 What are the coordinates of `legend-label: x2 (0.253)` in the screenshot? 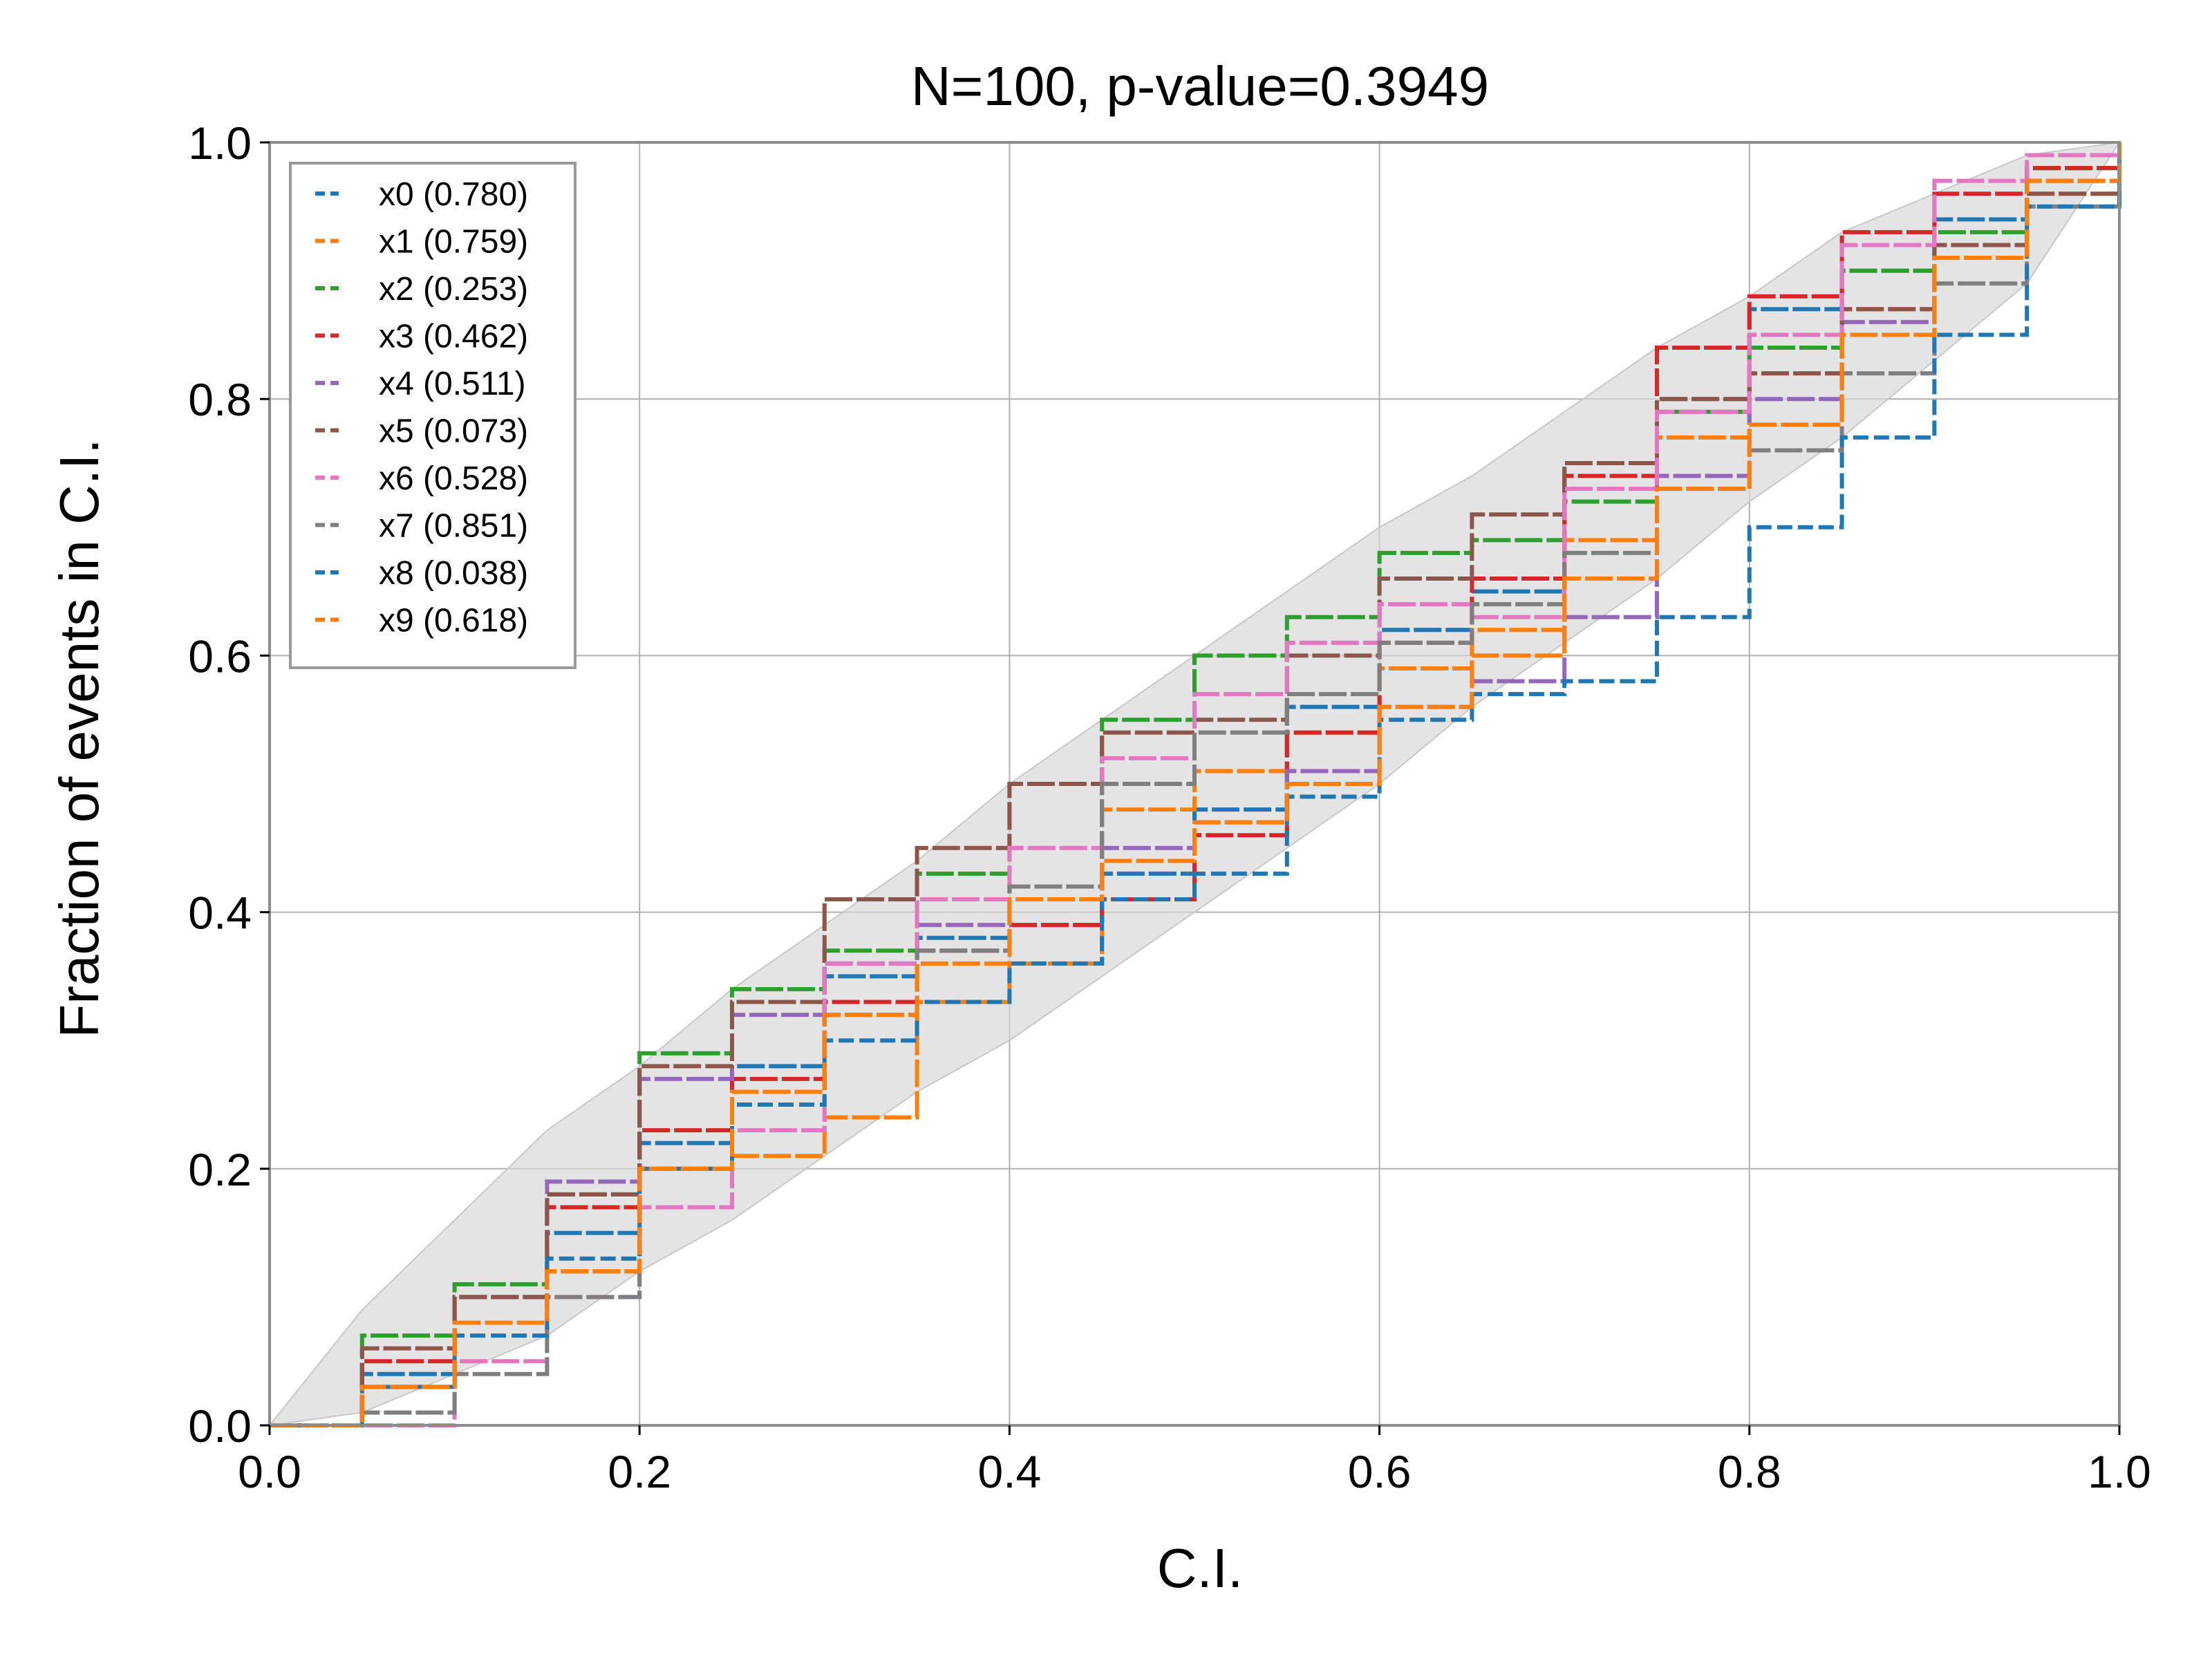 It's located at (453, 289).